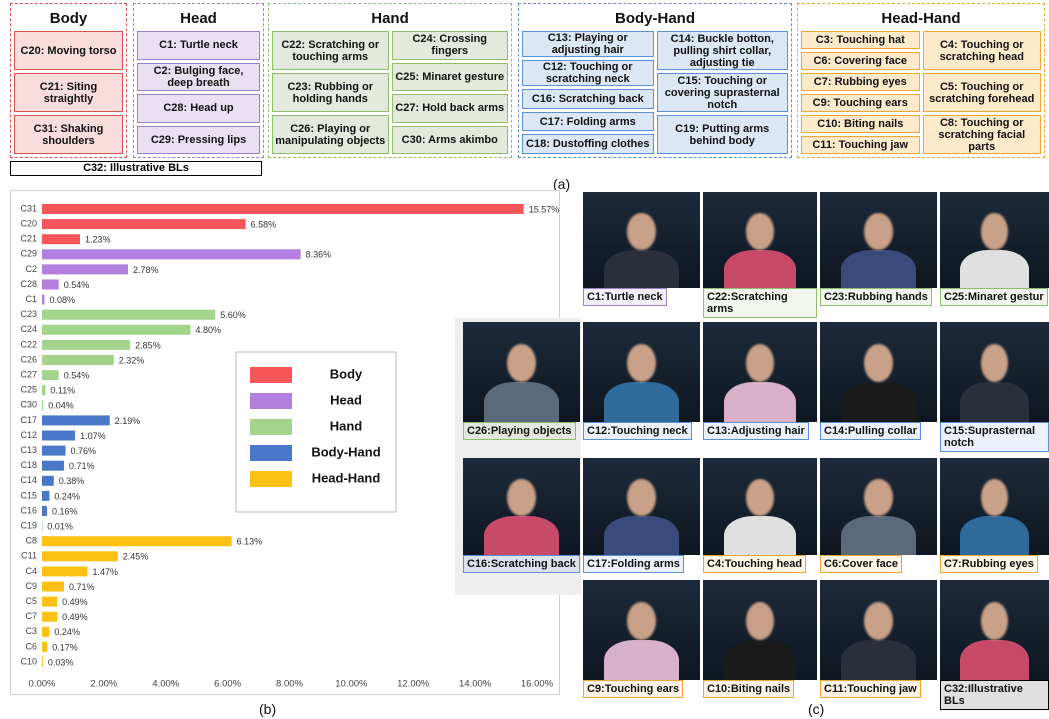 This screenshot has width=1049, height=719. Describe the element at coordinates (29, 556) in the screenshot. I see `y-tick-label: C11` at that location.